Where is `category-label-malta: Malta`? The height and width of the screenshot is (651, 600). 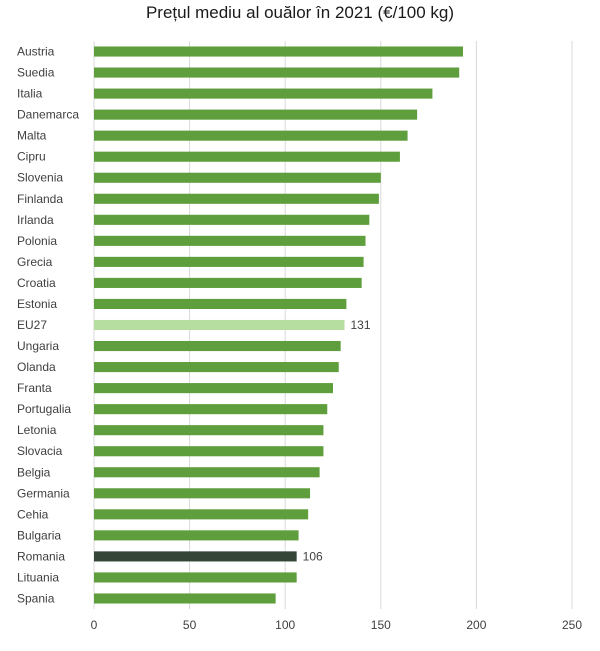
category-label-malta: Malta is located at coordinates (32, 136).